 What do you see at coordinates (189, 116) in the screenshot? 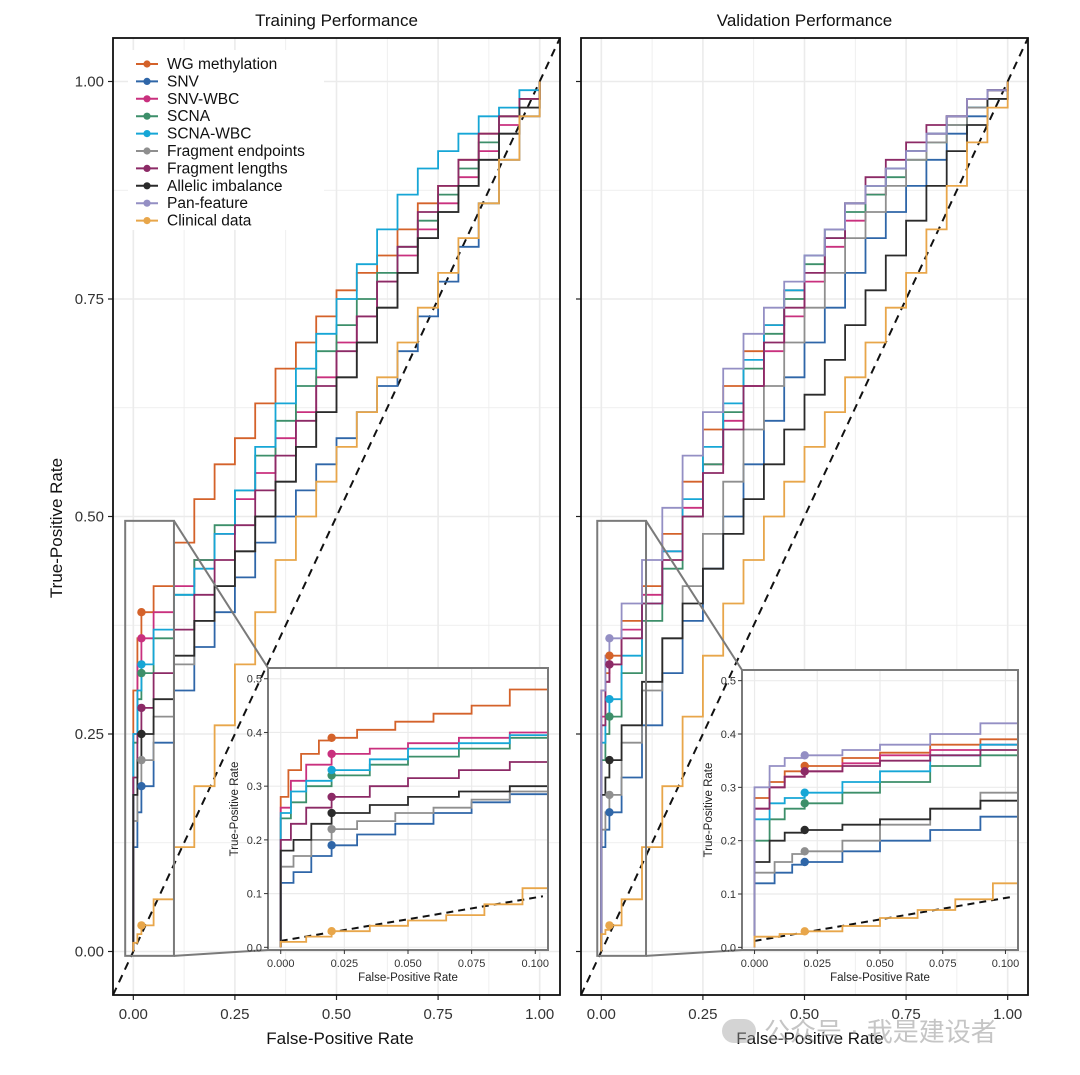
I see `legend-label: SCNA` at bounding box center [189, 116].